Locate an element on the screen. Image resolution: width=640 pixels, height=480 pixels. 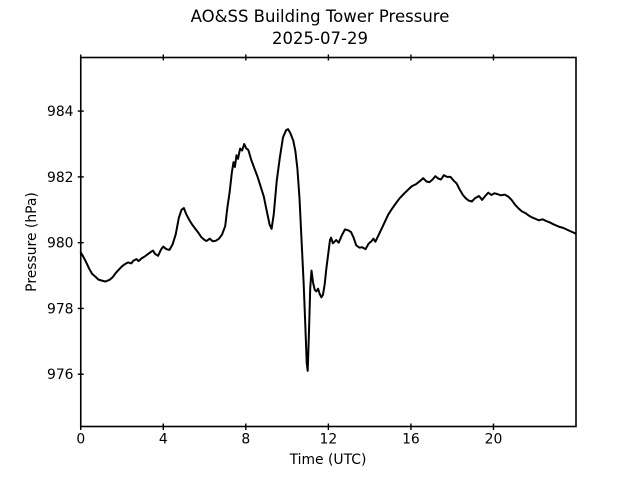
x-tick-label: 20 is located at coordinates (494, 440).